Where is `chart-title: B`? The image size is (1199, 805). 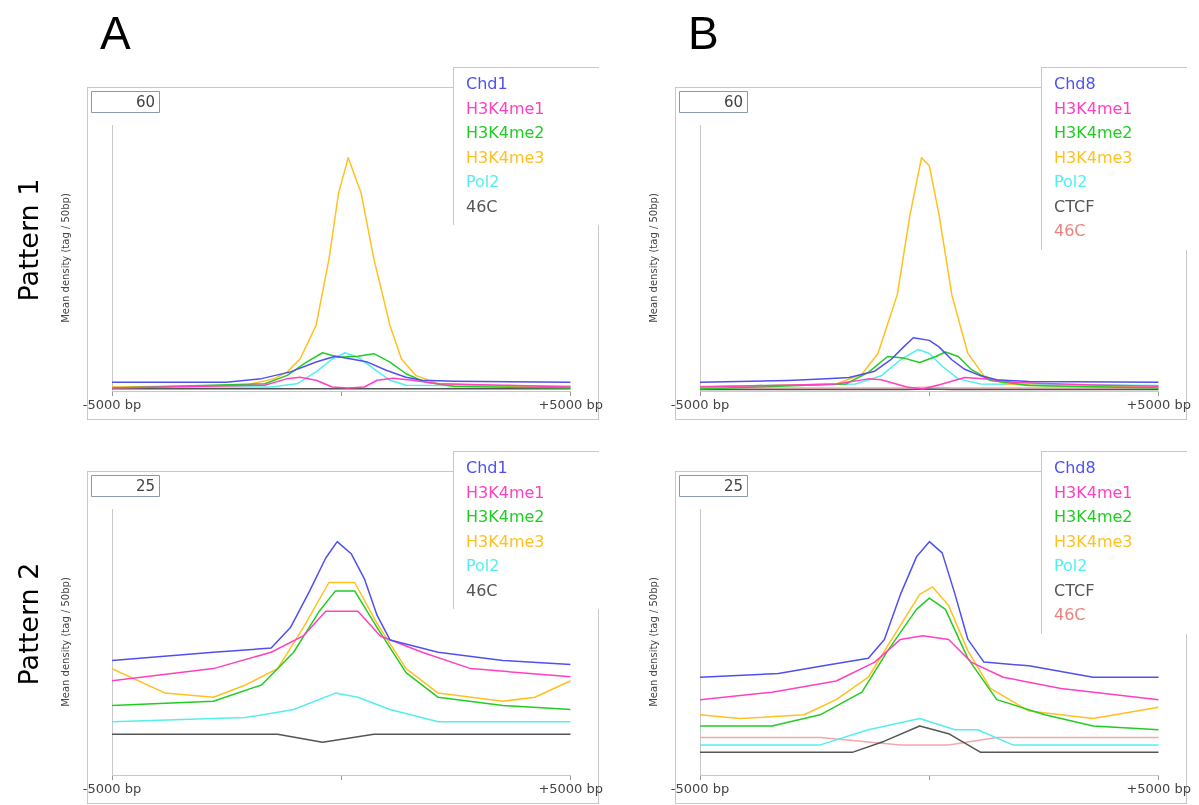
chart-title: B is located at coordinates (703, 33).